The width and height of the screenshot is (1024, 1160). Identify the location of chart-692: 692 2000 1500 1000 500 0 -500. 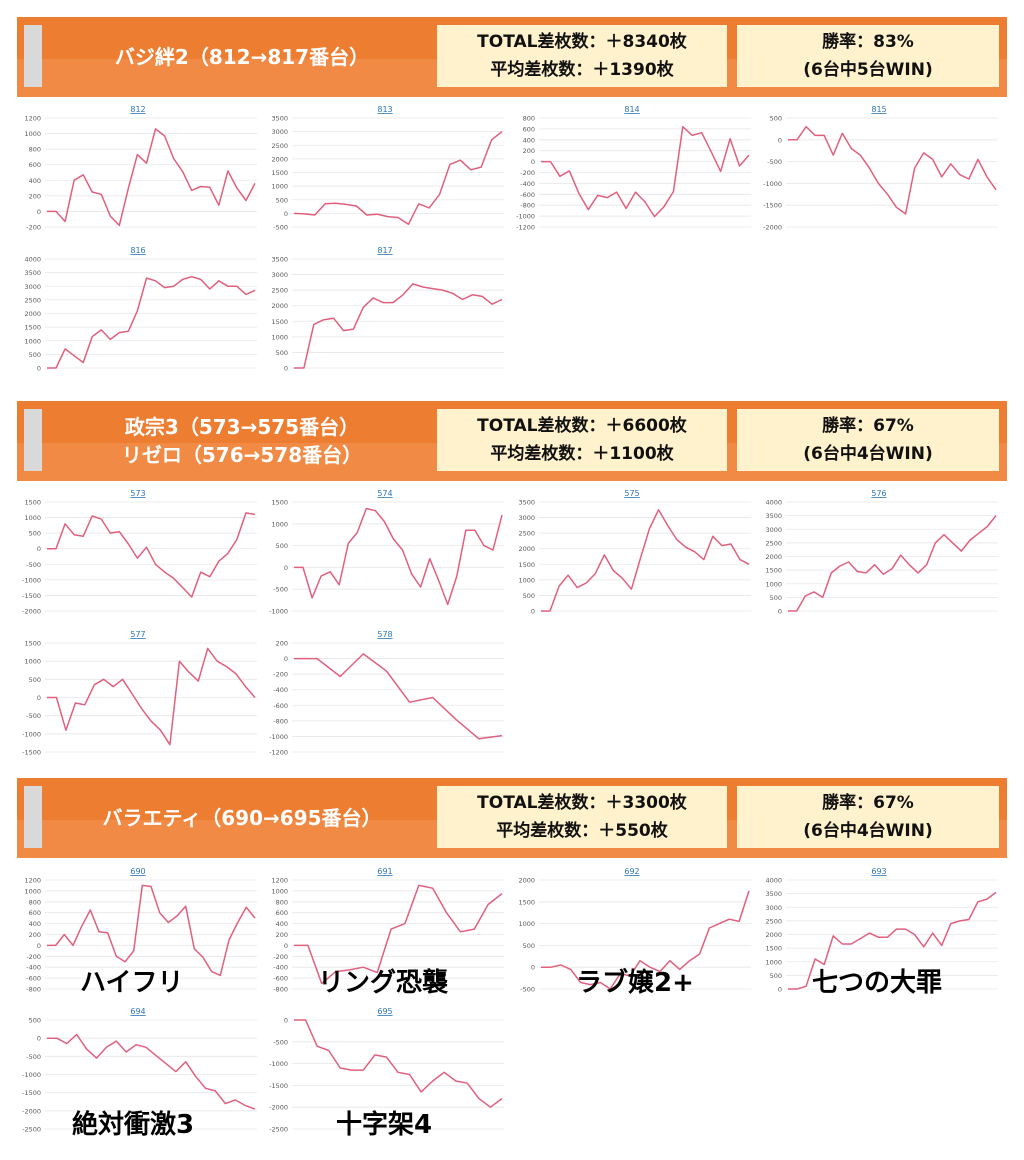
(634, 929).